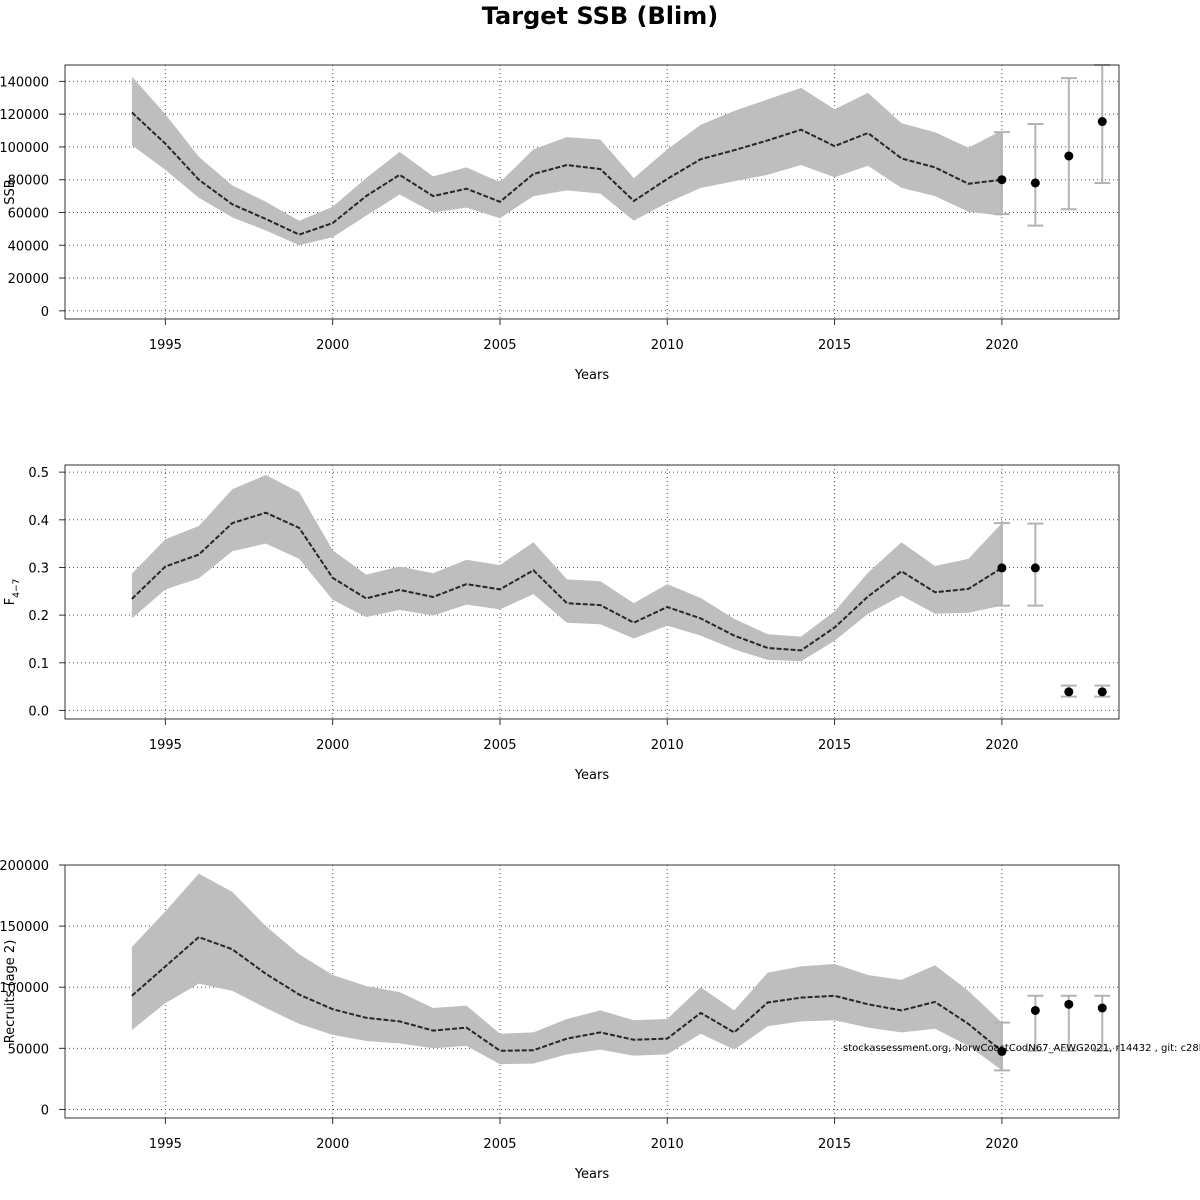 The height and width of the screenshot is (1200, 1200). What do you see at coordinates (10, 191) in the screenshot?
I see `y-axis-label: SSB` at bounding box center [10, 191].